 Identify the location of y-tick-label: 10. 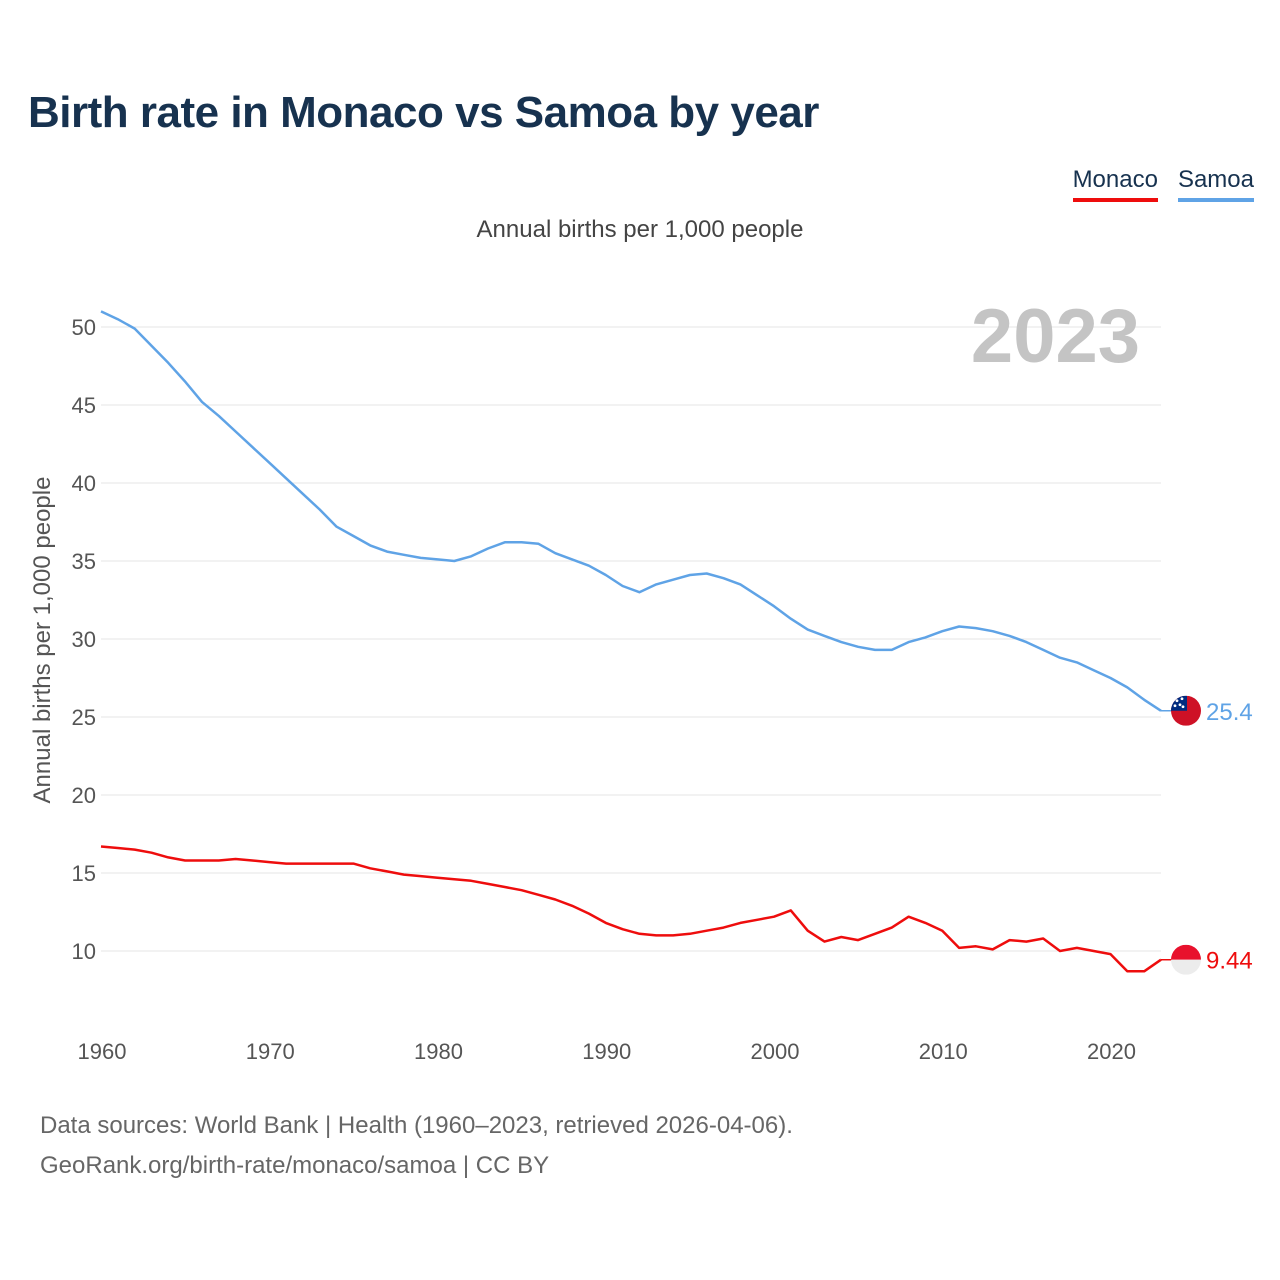
(84, 951).